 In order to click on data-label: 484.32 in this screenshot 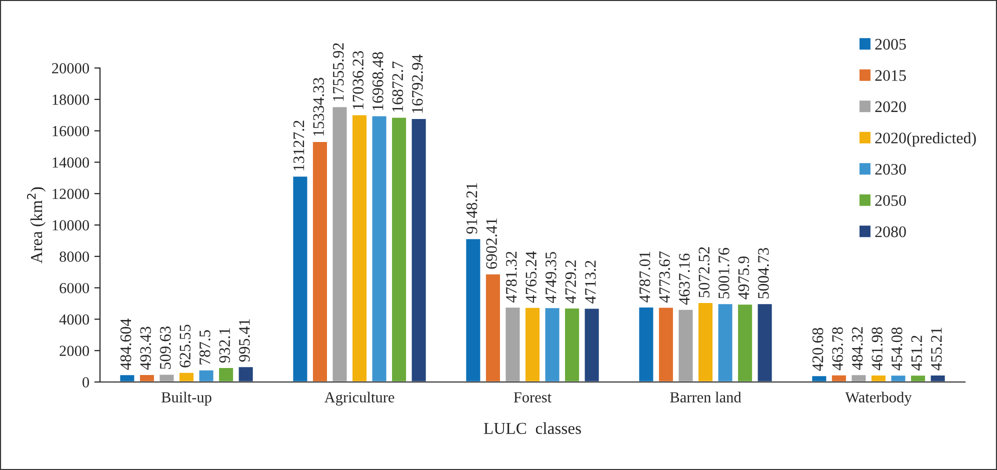, I will do `click(857, 348)`.